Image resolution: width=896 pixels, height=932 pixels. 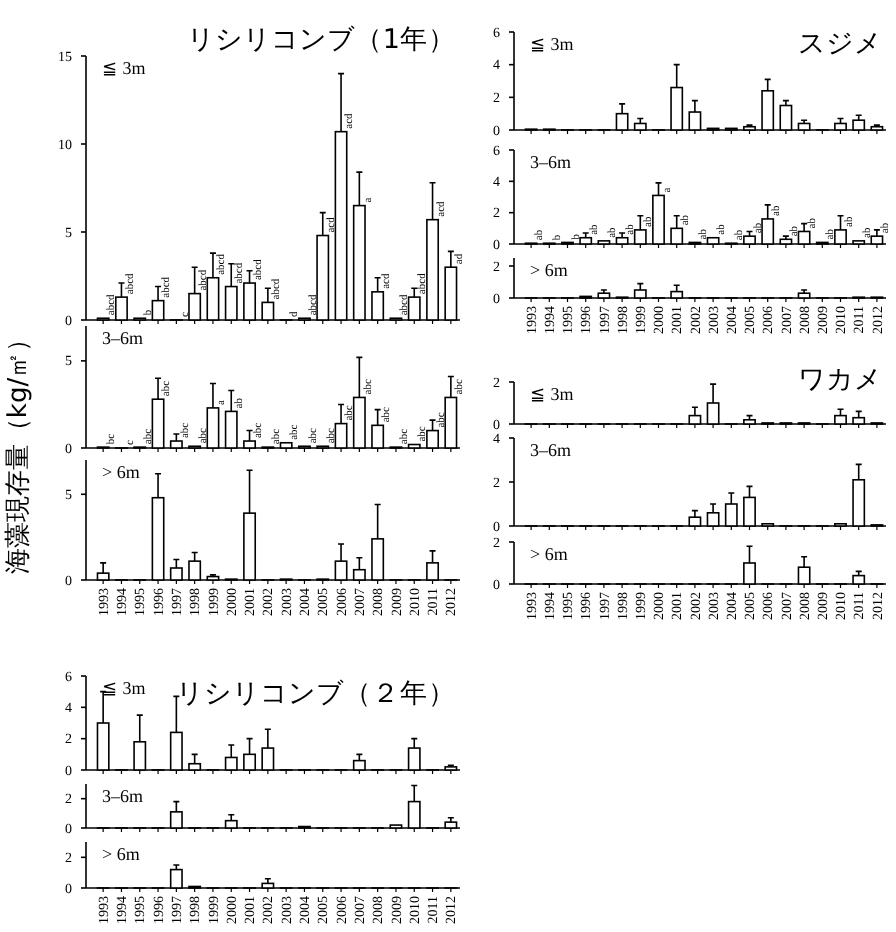 I want to click on chart-title: スジメ, so click(x=840, y=44).